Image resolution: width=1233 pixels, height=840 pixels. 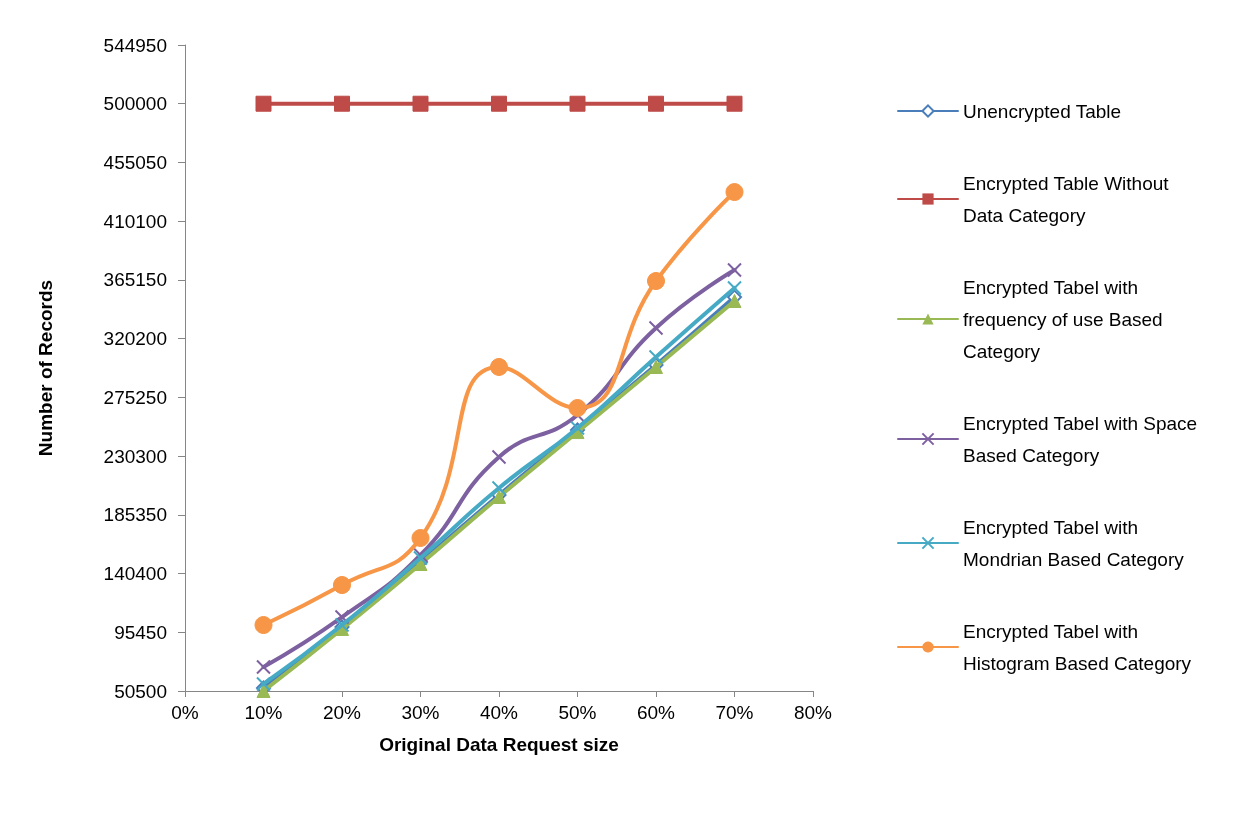 I want to click on legend-label: Encrypted Tabel with frequency of use Based Category, so click(x=1065, y=319).